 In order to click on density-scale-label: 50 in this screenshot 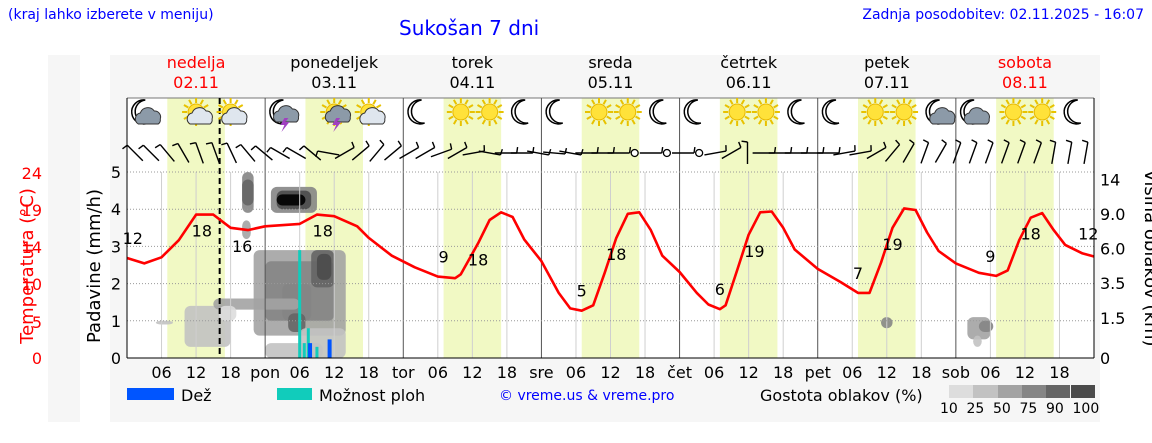, I will do `click(1002, 409)`.